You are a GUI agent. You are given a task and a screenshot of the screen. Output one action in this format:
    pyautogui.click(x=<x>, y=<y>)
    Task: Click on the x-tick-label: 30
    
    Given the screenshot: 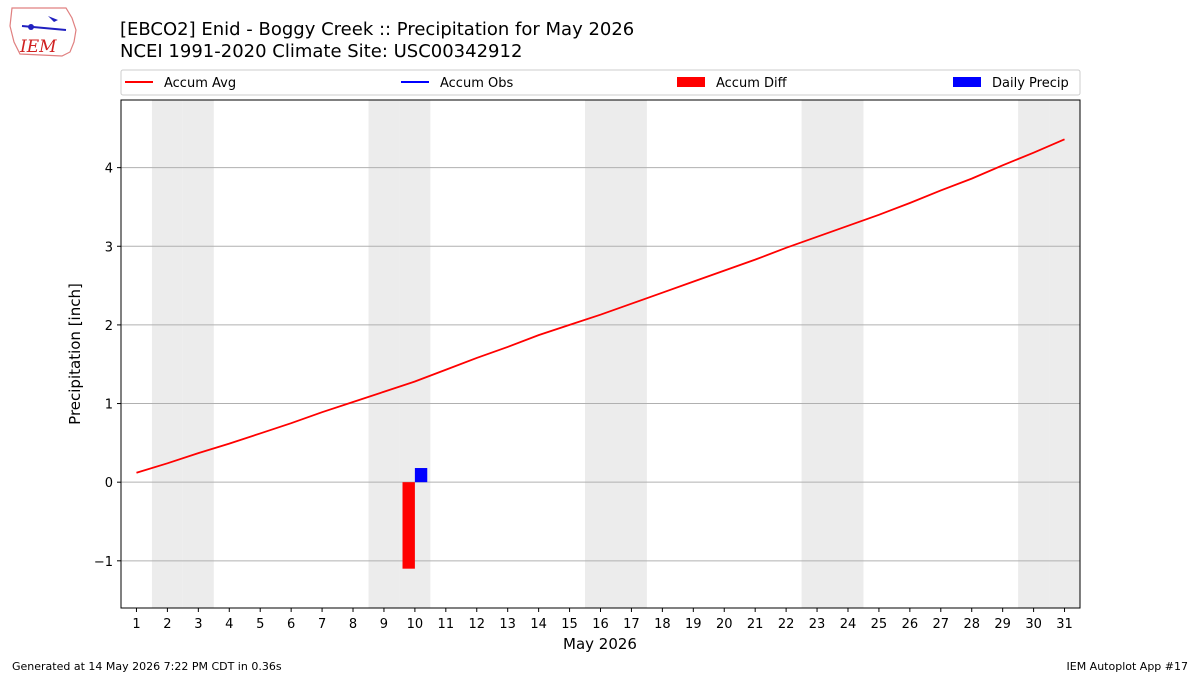 What is the action you would take?
    pyautogui.click(x=1033, y=624)
    